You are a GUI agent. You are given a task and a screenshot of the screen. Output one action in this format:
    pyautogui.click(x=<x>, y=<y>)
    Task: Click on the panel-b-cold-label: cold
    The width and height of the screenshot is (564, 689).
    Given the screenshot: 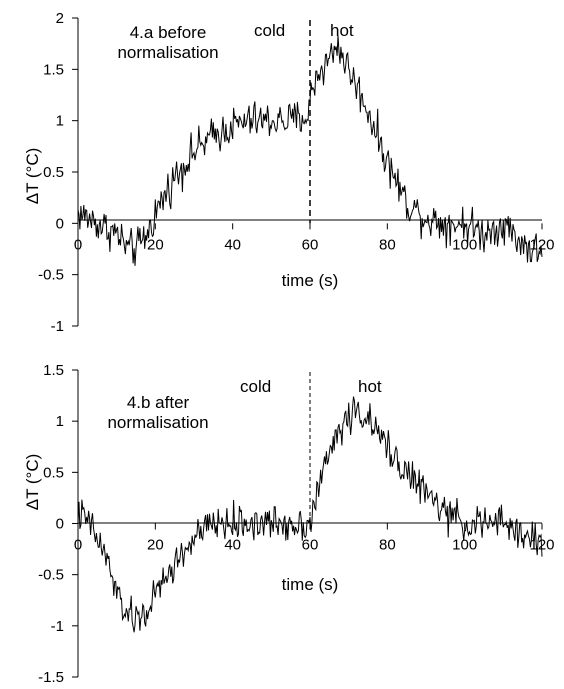 What is the action you would take?
    pyautogui.click(x=255, y=386)
    